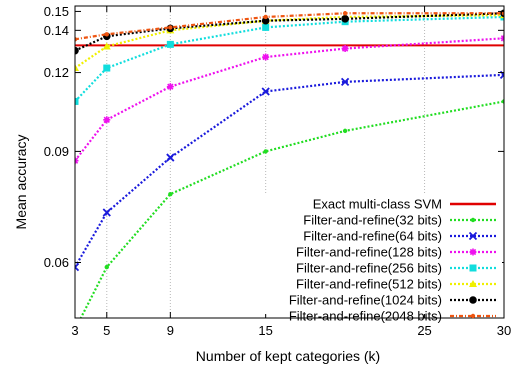 The image size is (512, 369). Describe the element at coordinates (56, 30) in the screenshot. I see `y-tick-label: 0.14` at that location.